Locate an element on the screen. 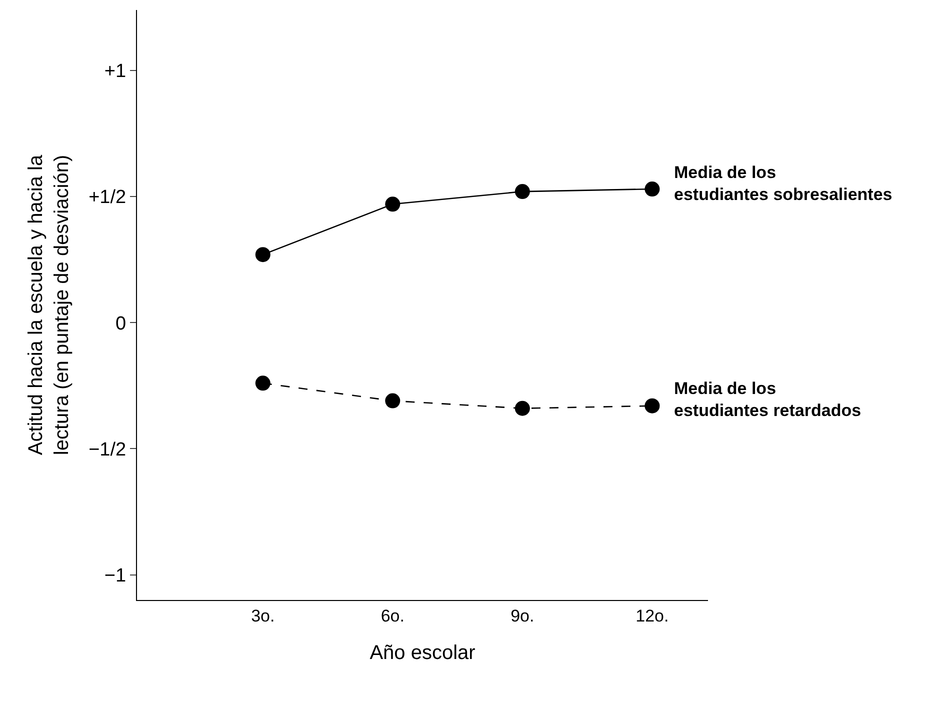  series-label: Media de los estudiantes sobresalientes is located at coordinates (783, 183).